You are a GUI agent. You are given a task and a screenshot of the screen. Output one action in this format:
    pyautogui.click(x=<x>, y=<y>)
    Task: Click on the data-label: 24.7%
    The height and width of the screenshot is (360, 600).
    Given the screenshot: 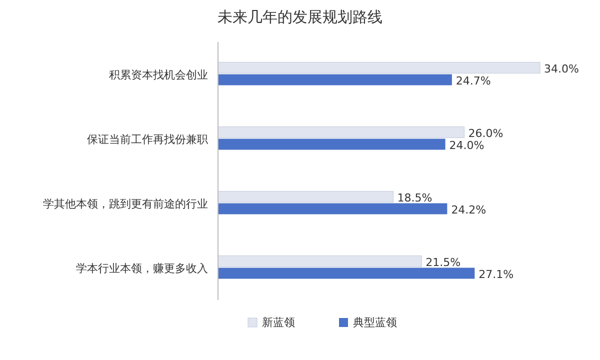 What is the action you would take?
    pyautogui.click(x=473, y=81)
    